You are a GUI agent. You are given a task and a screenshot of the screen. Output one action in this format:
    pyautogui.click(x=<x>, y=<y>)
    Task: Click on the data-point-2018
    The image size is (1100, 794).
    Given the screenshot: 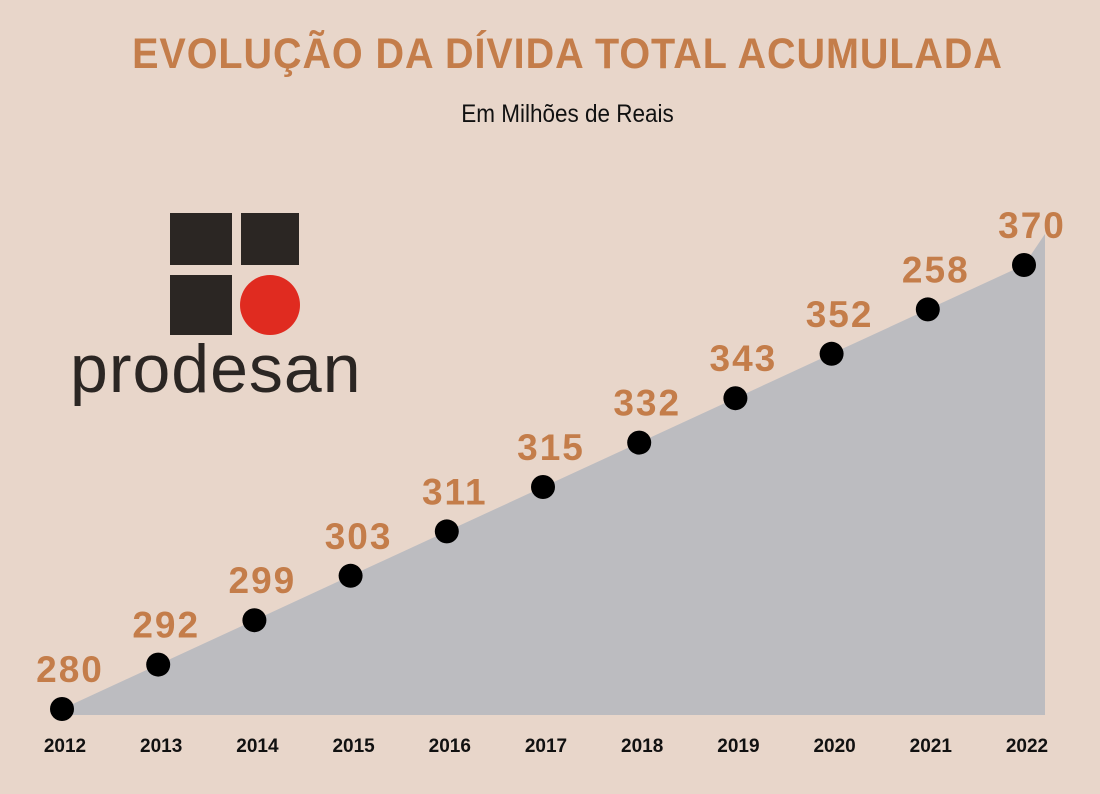 What is the action you would take?
    pyautogui.click(x=639, y=442)
    